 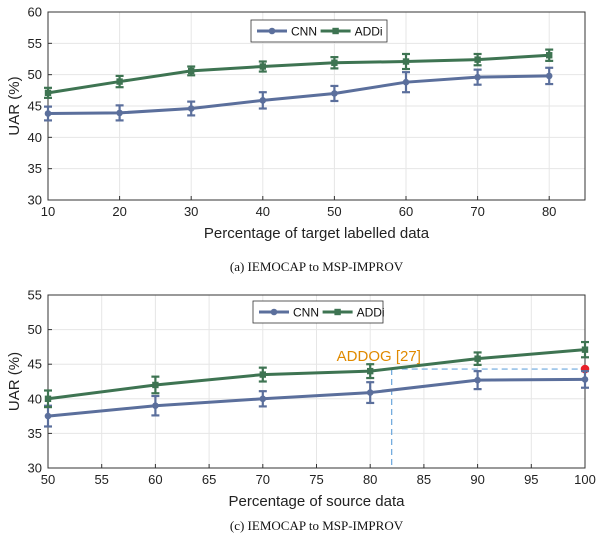 What do you see at coordinates (35, 12) in the screenshot?
I see `y-tick-label: 60` at bounding box center [35, 12].